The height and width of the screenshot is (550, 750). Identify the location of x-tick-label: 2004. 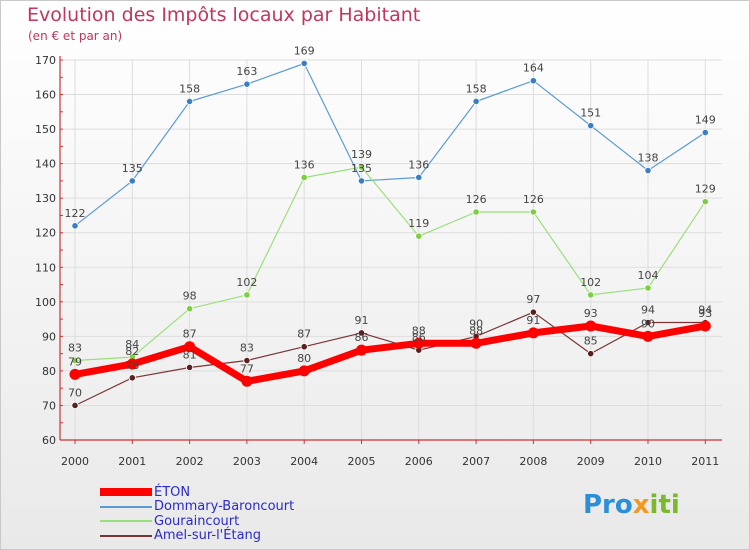
(304, 461).